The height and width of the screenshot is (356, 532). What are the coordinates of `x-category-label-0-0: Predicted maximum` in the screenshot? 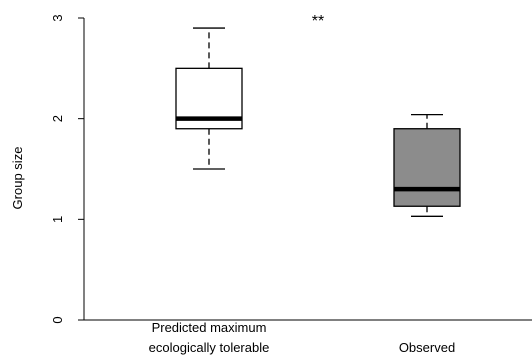 It's located at (209, 327).